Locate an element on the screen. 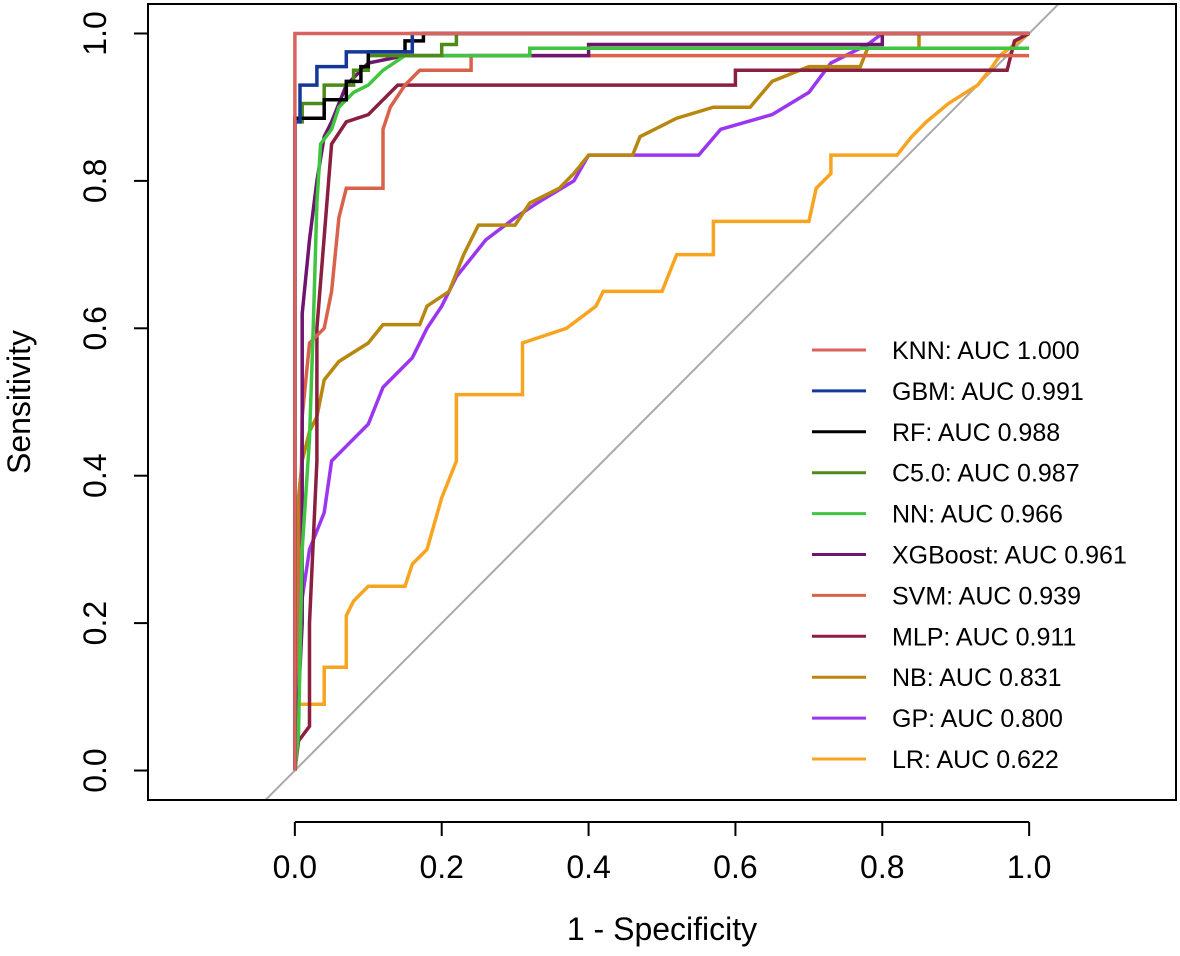  legend-label: KNN: AUC 1.000 is located at coordinates (986, 351).